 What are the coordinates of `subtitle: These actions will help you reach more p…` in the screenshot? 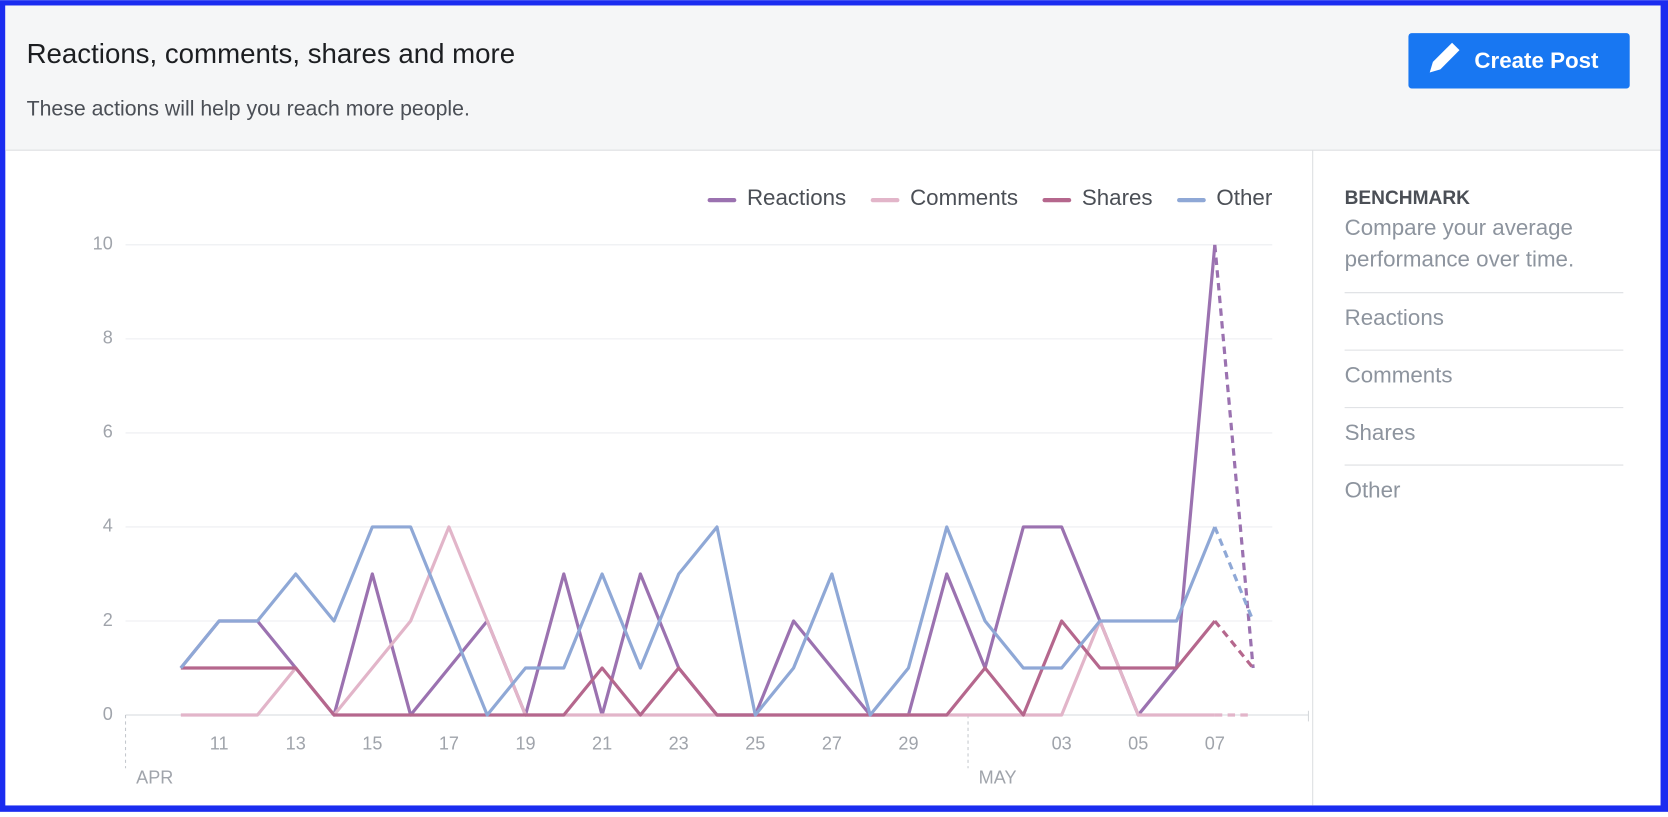 It's located at (248, 108).